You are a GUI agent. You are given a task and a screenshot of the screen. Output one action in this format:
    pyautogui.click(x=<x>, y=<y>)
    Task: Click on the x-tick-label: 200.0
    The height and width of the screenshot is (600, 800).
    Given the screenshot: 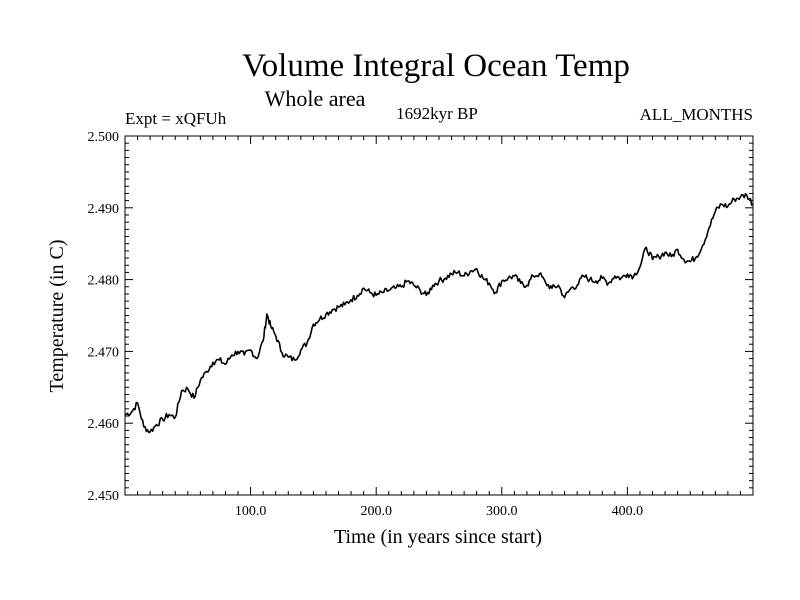 What is the action you would take?
    pyautogui.click(x=376, y=511)
    